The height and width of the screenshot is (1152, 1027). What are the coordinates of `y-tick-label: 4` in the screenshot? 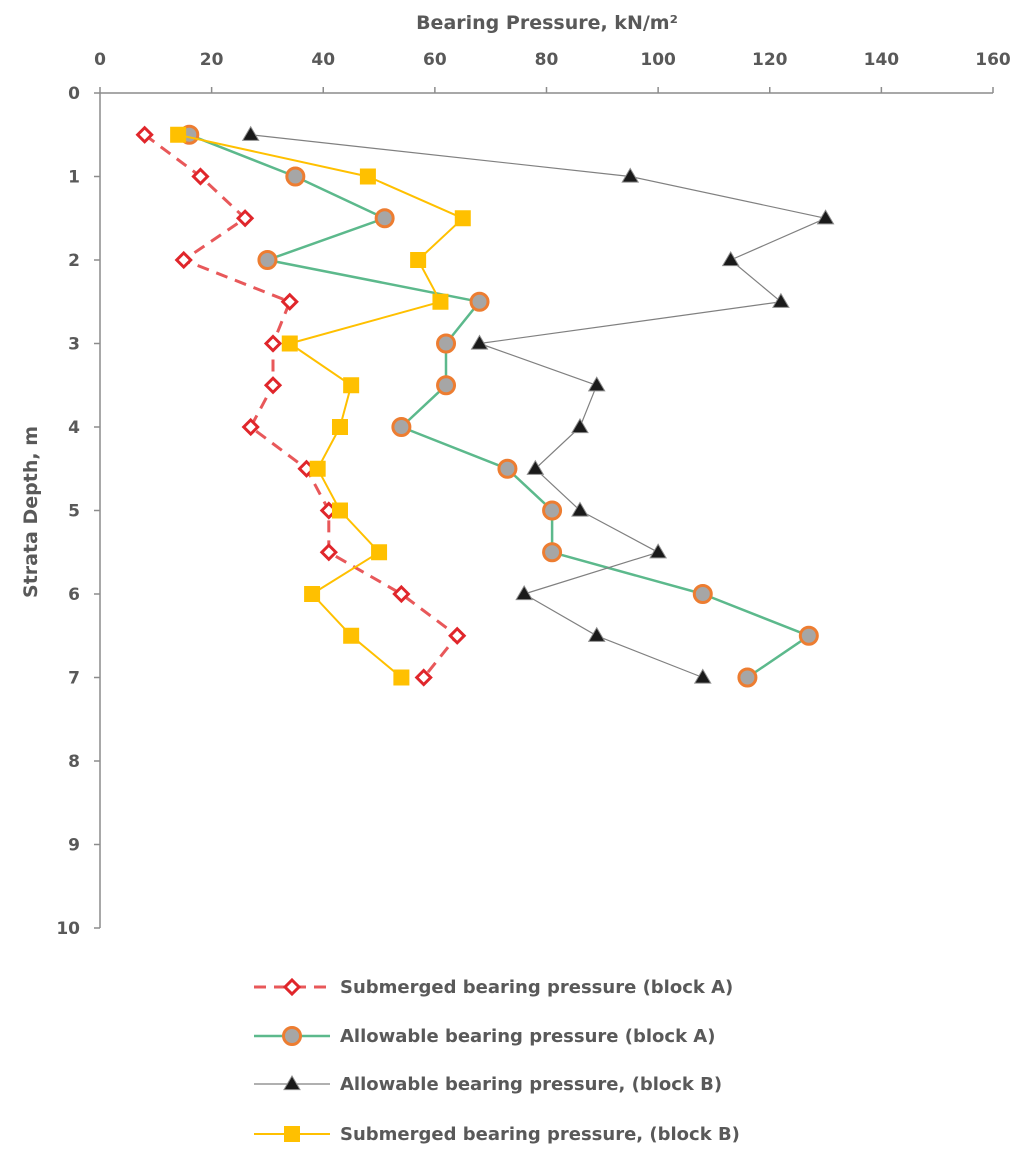 It's located at (74, 428).